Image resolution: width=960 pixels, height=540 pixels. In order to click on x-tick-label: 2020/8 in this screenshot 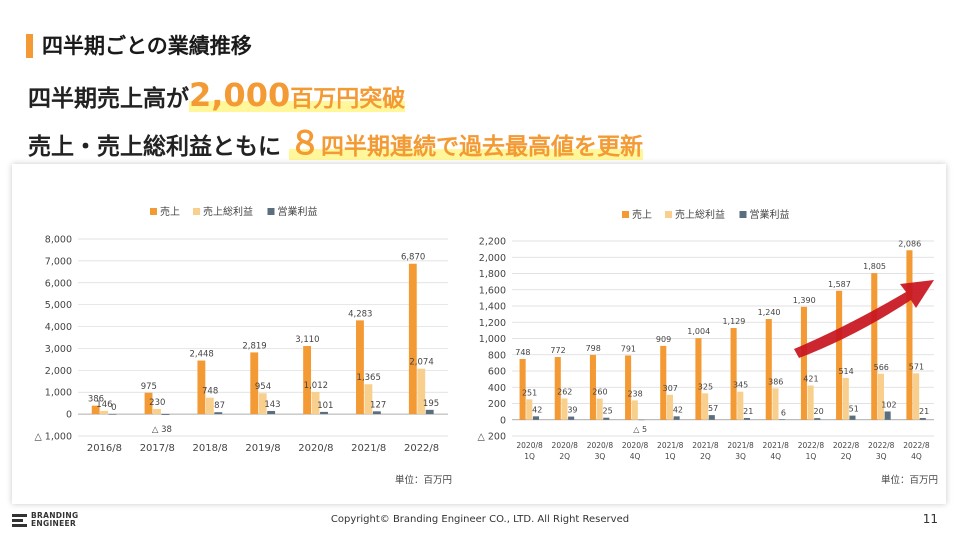, I will do `click(315, 448)`.